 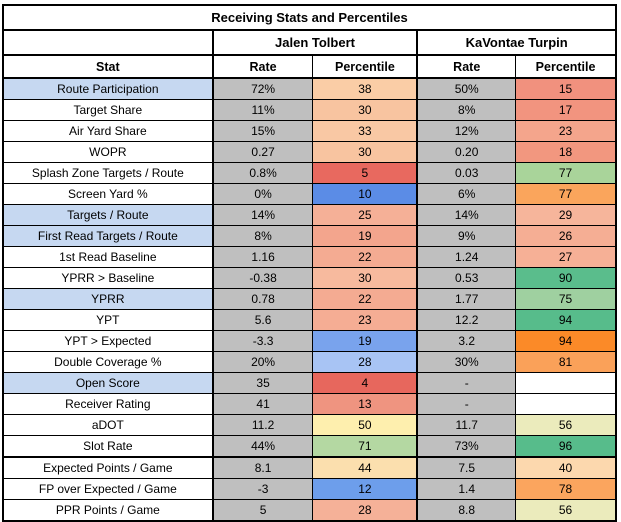 What do you see at coordinates (108, 320) in the screenshot?
I see `stat-label: YPT` at bounding box center [108, 320].